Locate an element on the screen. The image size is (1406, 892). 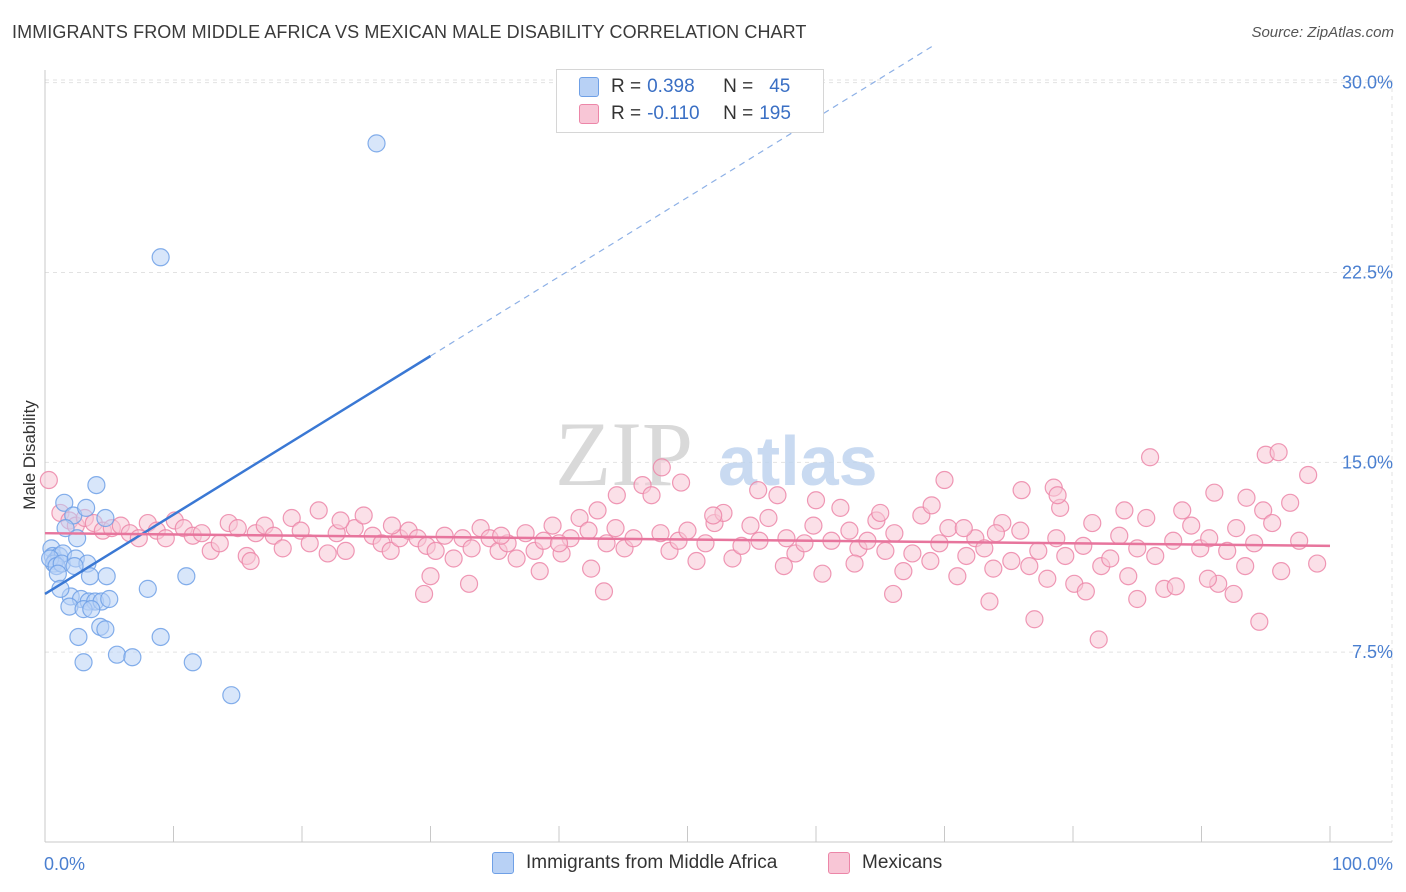
watermark: ZIP atlas is located at coordinates (716, 454).